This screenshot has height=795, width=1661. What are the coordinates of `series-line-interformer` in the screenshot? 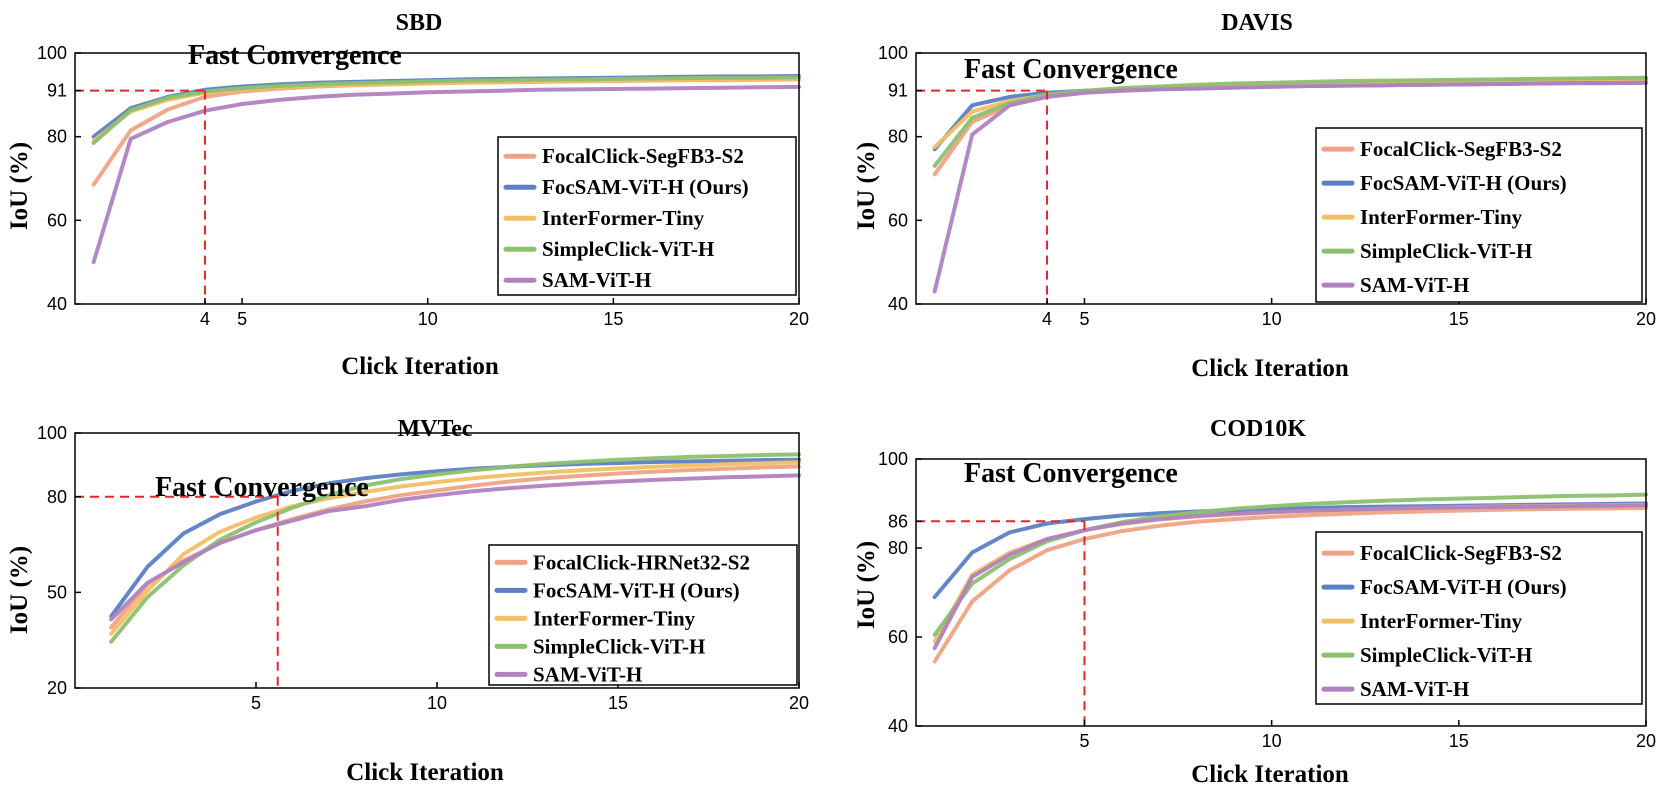 It's located at (455, 548).